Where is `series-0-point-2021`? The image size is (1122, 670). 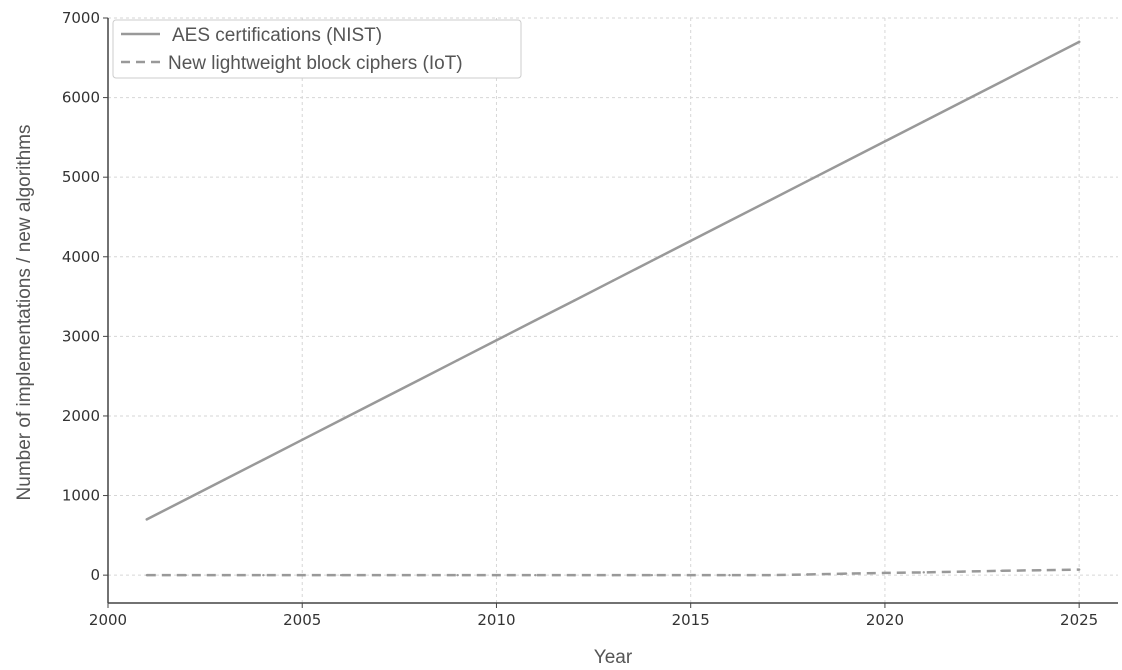 series-0-point-2021 is located at coordinates (923, 121).